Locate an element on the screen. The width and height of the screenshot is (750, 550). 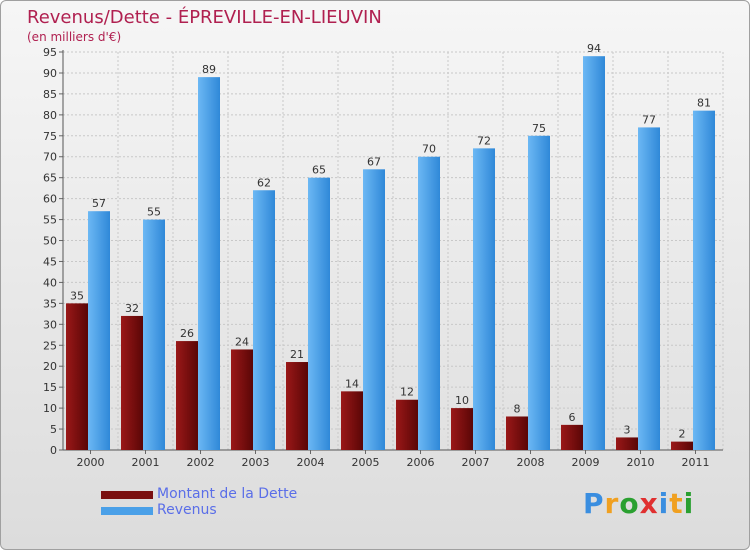
bar-debt-2001 is located at coordinates (132, 382).